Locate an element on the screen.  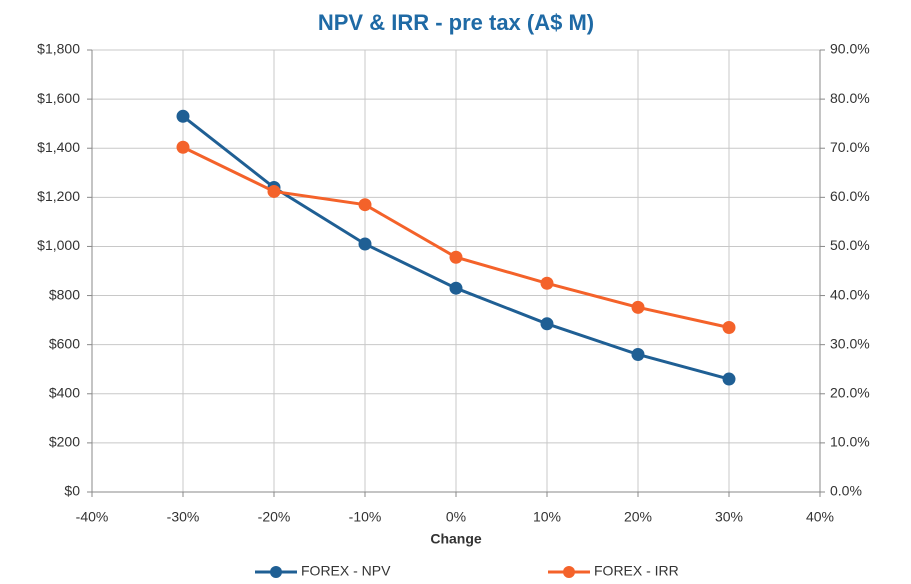
y2-tick-label: 30.0% is located at coordinates (850, 343).